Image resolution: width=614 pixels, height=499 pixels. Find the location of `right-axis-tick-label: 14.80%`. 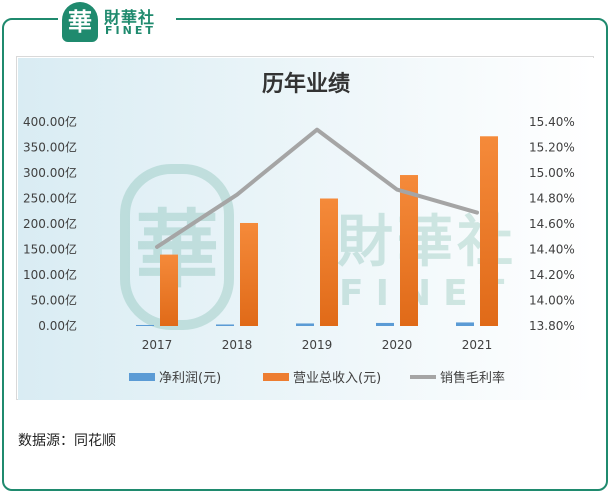

right-axis-tick-label: 14.80% is located at coordinates (552, 199).